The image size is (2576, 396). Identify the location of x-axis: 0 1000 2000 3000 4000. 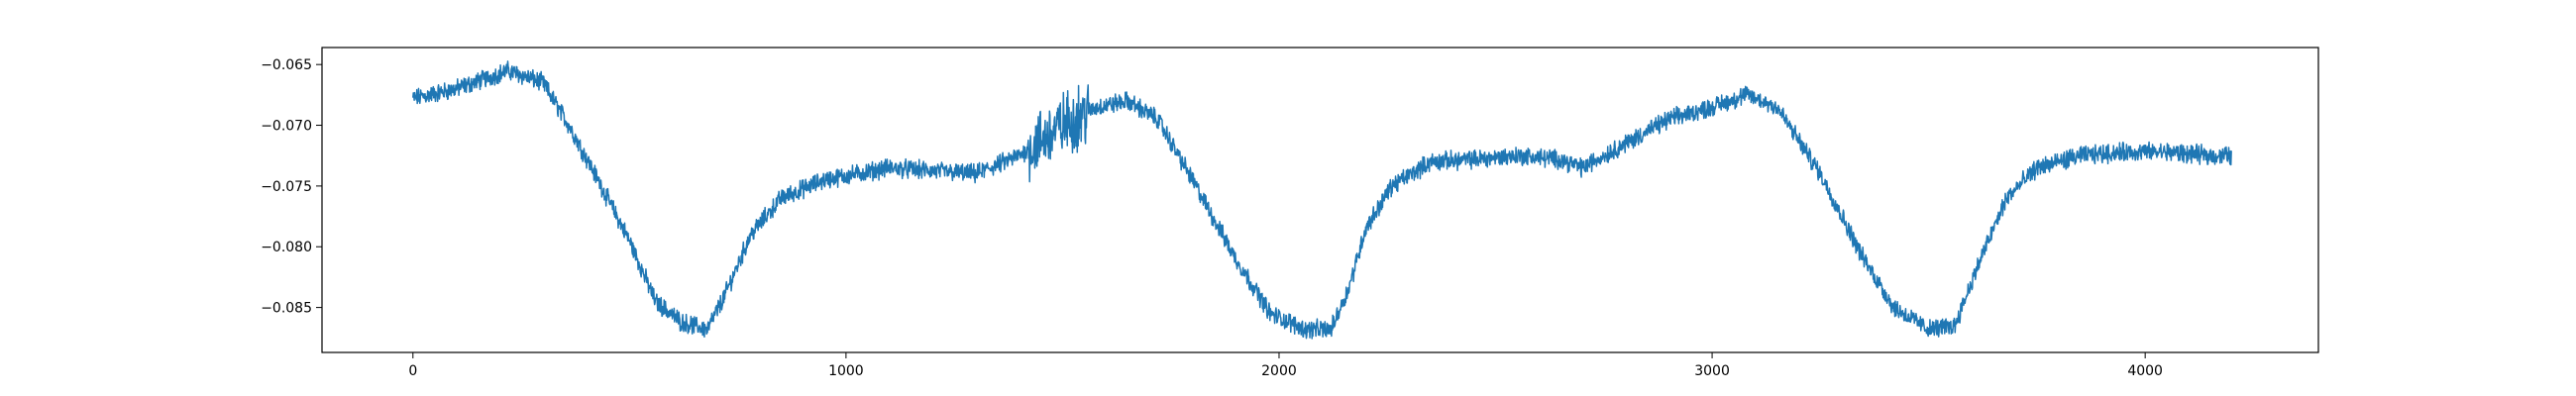
(1285, 366).